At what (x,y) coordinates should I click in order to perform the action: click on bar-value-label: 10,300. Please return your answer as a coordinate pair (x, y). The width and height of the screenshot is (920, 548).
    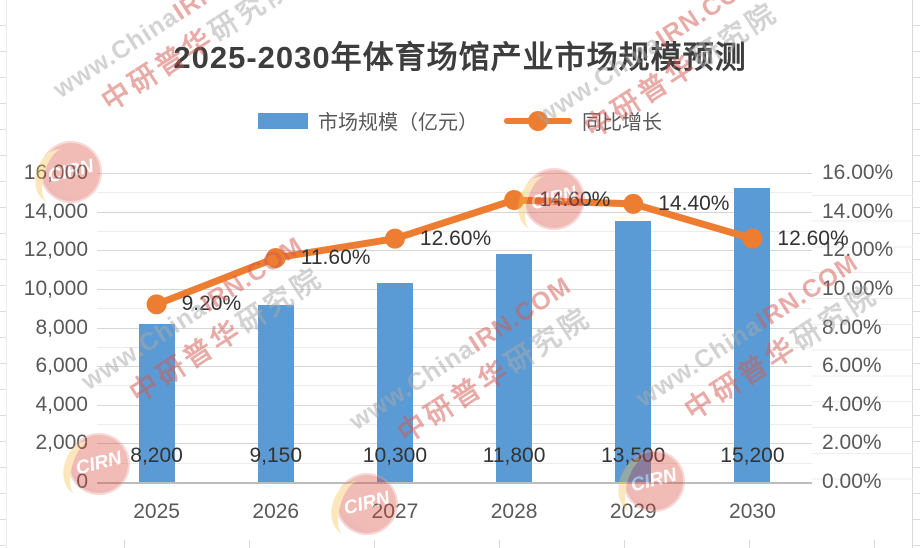
    Looking at the image, I should click on (395, 455).